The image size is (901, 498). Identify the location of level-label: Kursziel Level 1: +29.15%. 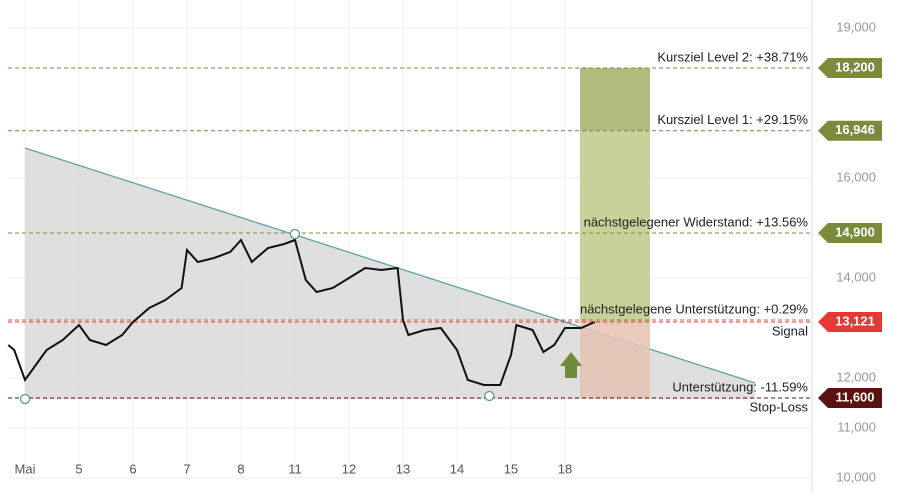
(732, 119).